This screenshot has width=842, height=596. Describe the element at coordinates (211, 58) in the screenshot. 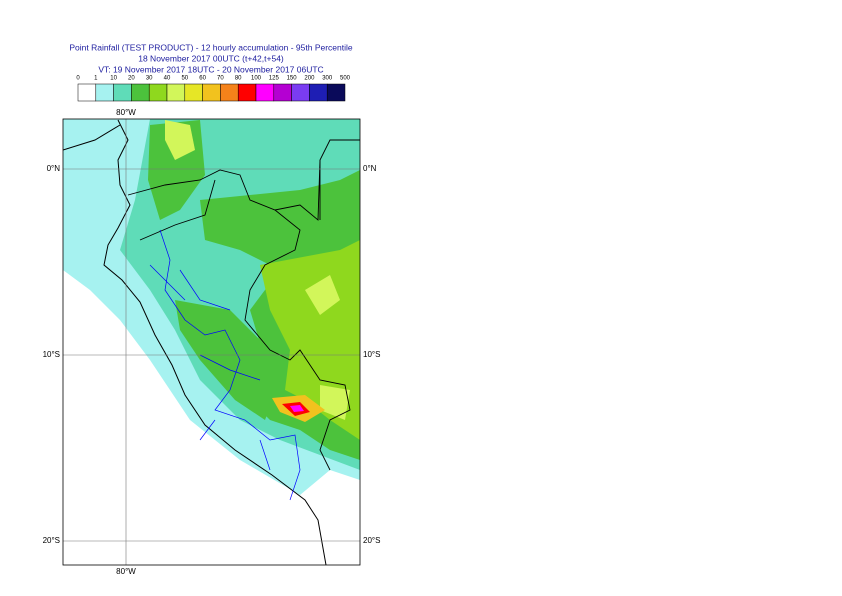

I see `base-time: 18 November 2017 00UTC (t+42,t+54)` at that location.